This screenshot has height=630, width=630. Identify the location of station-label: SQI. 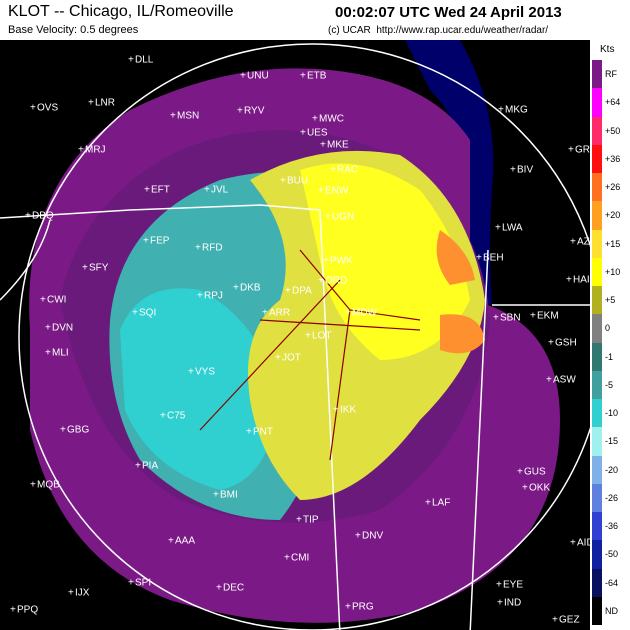
(147, 313).